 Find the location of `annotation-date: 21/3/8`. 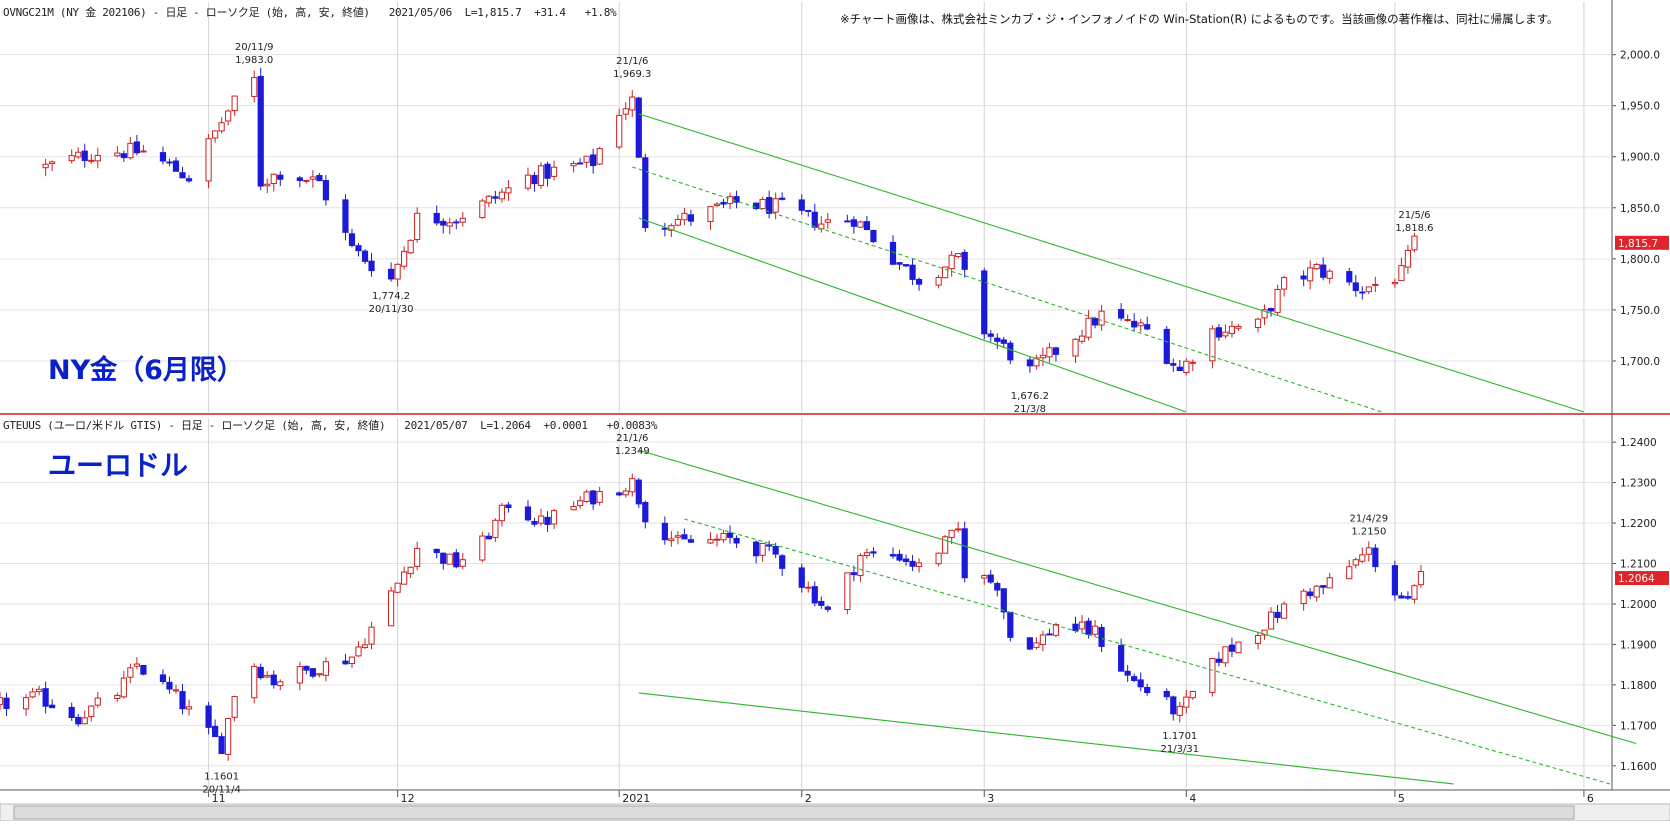

annotation-date: 21/3/8 is located at coordinates (1030, 409).